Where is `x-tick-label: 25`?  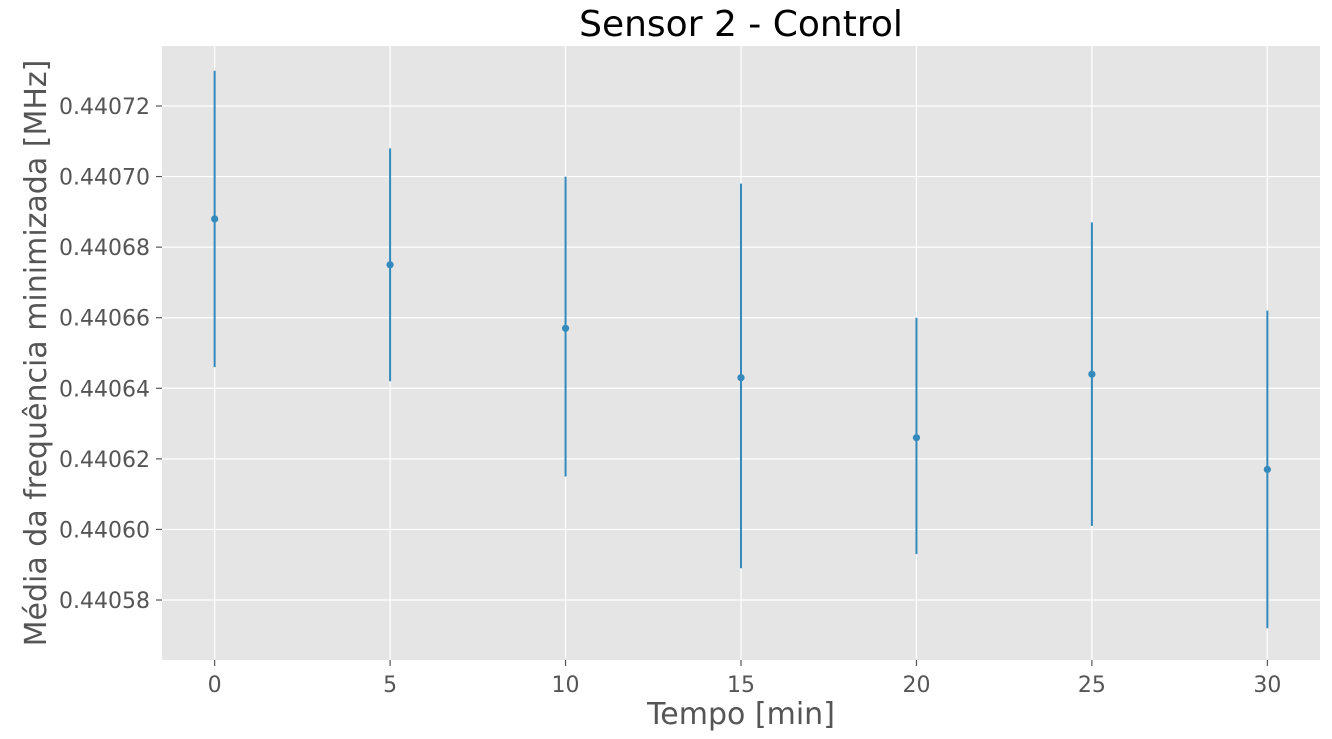
x-tick-label: 25 is located at coordinates (1092, 685).